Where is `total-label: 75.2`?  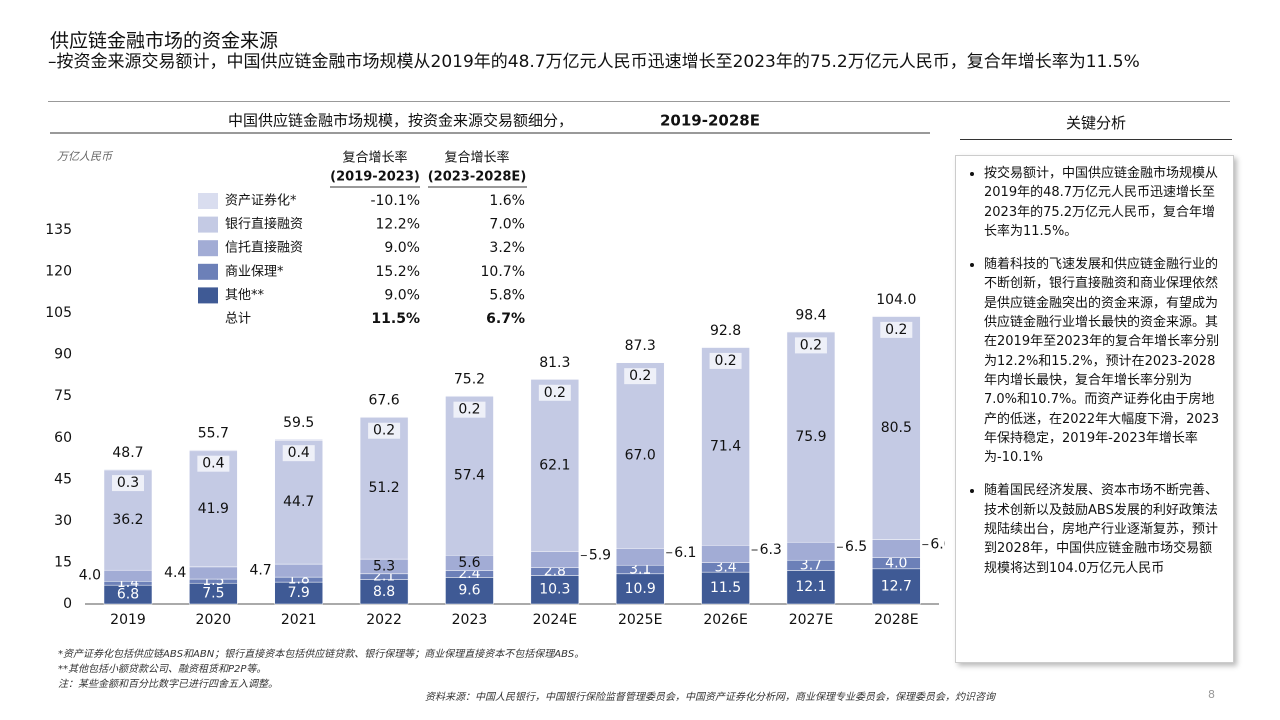
total-label: 75.2 is located at coordinates (469, 380).